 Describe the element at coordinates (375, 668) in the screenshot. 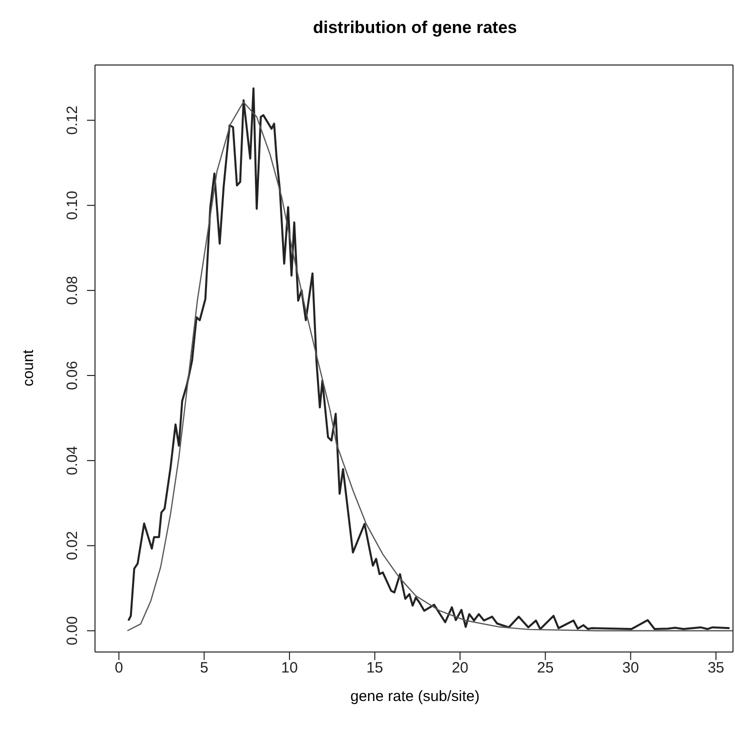

I see `x-tick-label: 15` at that location.